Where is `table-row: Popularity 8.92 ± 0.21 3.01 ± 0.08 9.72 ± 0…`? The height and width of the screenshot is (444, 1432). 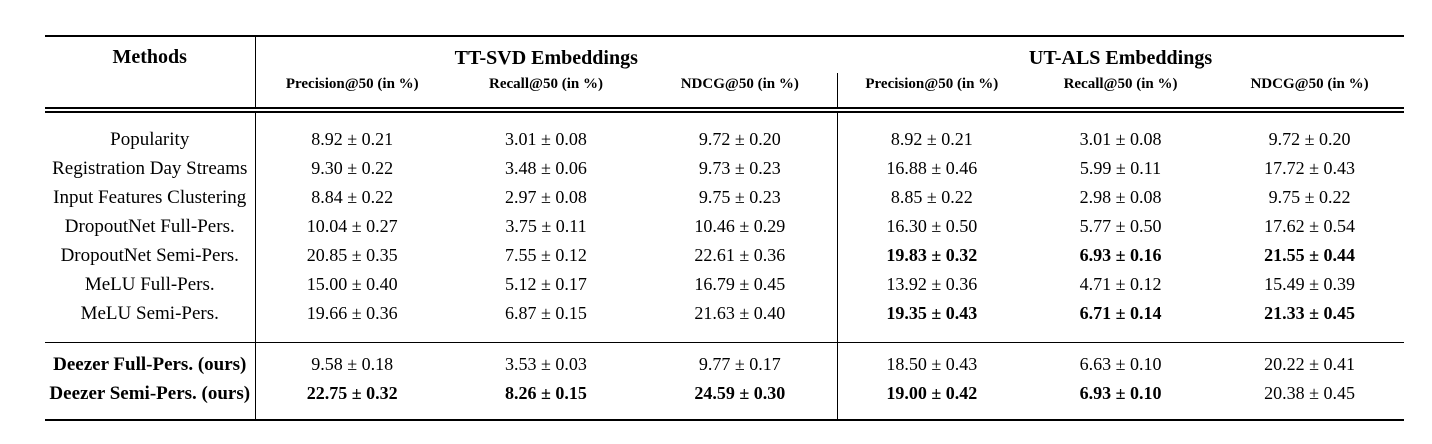
table-row: Popularity 8.92 ± 0.21 3.01 ± 0.08 9.72 ± 0… is located at coordinates (724, 132).